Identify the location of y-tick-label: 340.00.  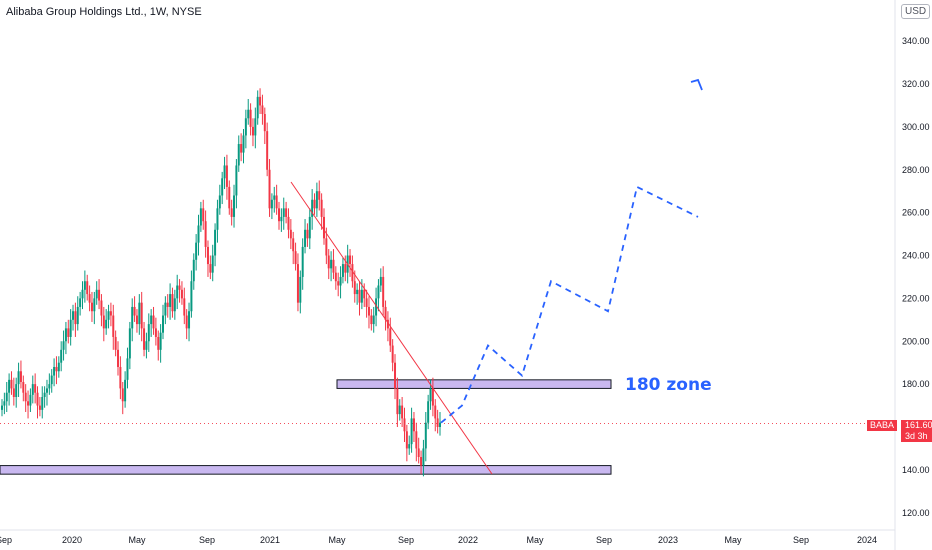
(916, 41).